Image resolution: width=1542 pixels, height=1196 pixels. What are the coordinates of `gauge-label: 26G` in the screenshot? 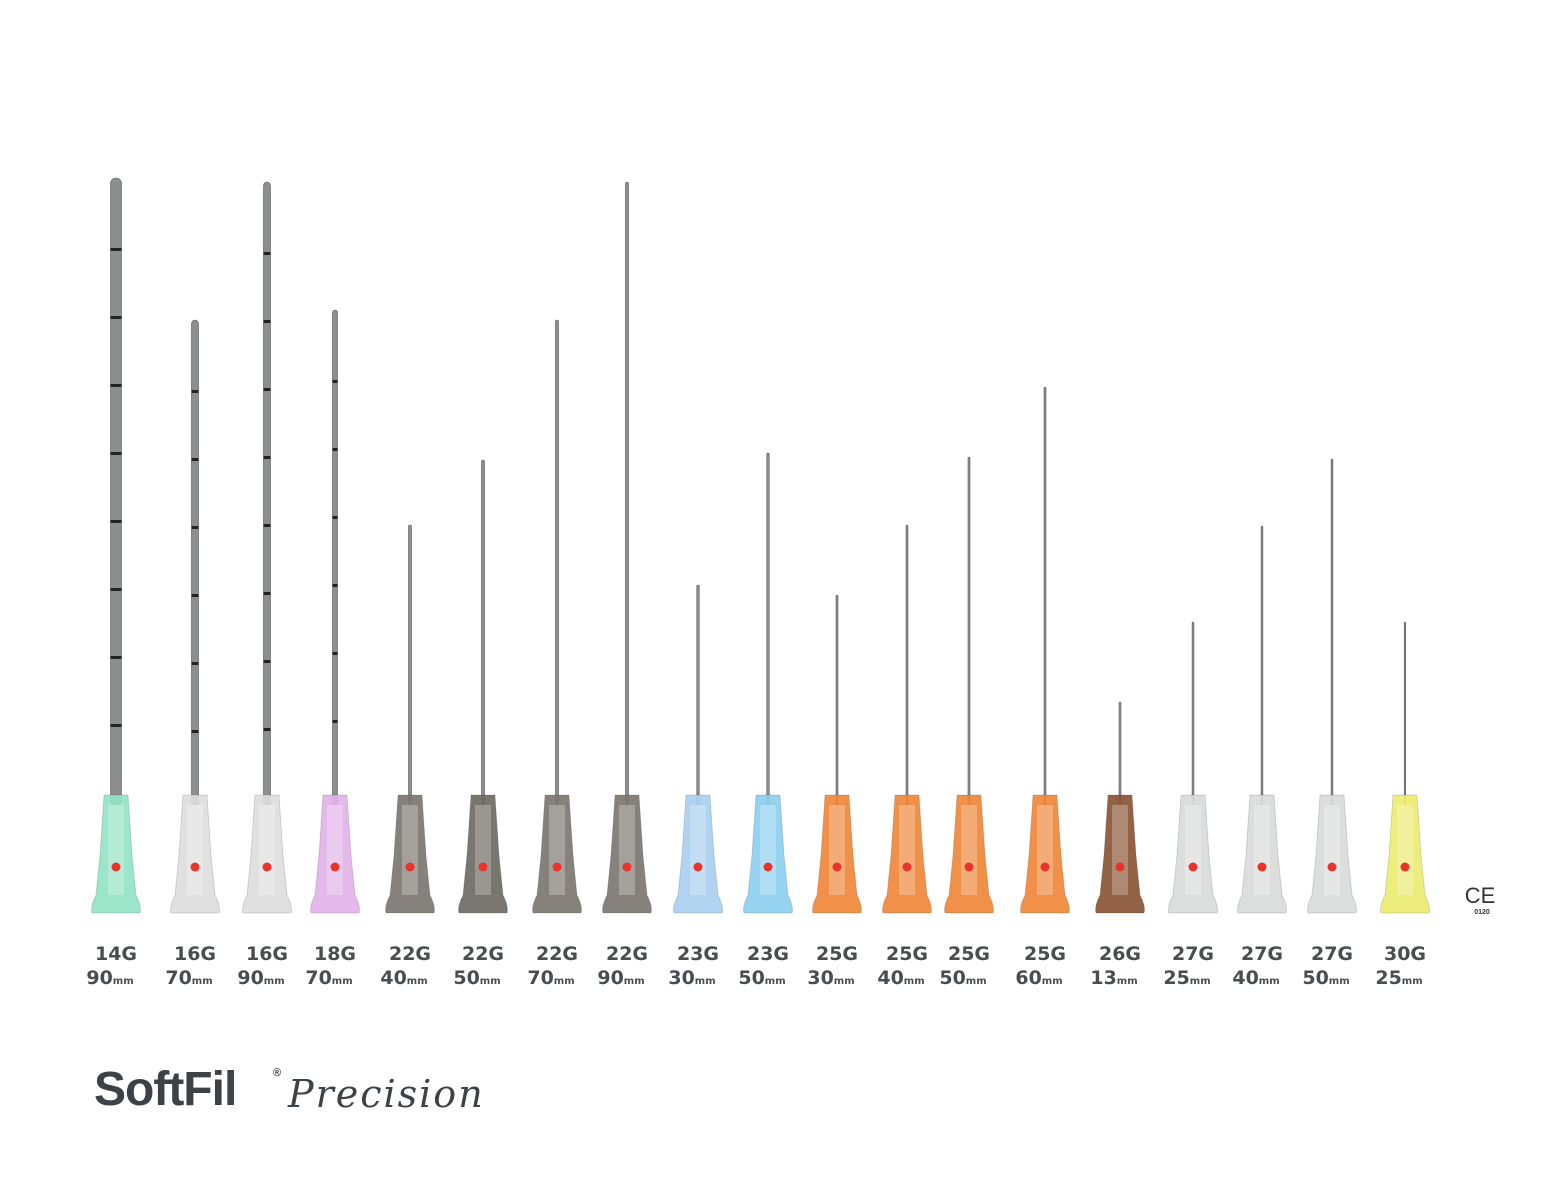 It's located at (1120, 954).